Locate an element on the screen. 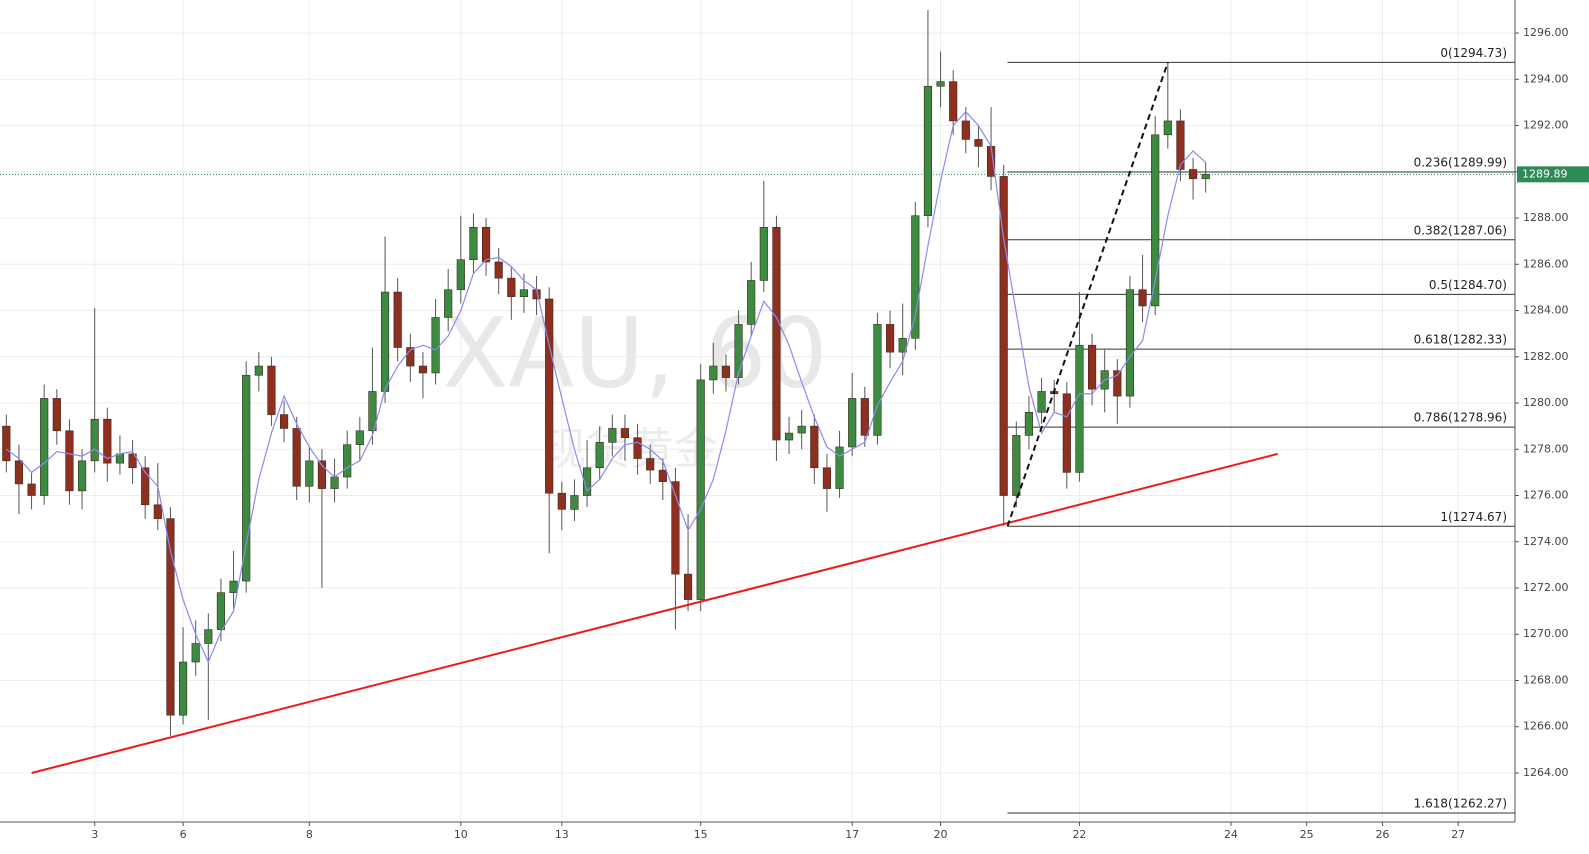 Image resolution: width=1589 pixels, height=854 pixels. y-tick-label: 1272.00 is located at coordinates (1546, 587).